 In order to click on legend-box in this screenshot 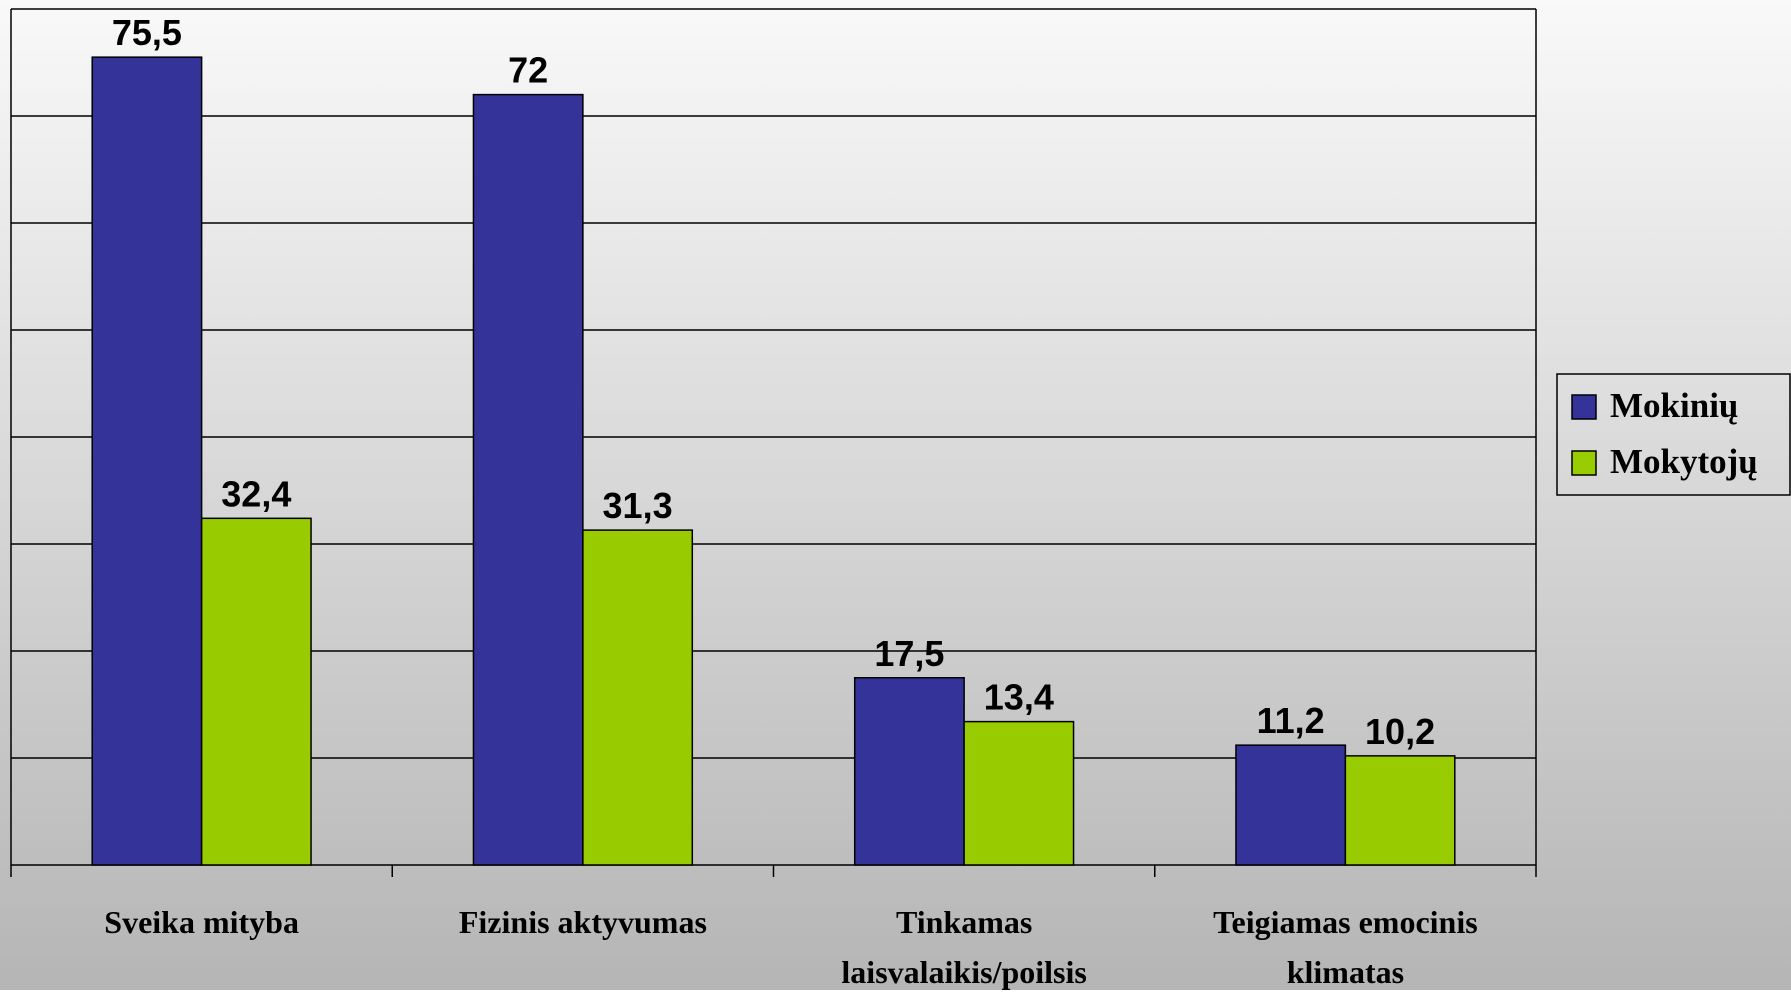, I will do `click(1673, 434)`.